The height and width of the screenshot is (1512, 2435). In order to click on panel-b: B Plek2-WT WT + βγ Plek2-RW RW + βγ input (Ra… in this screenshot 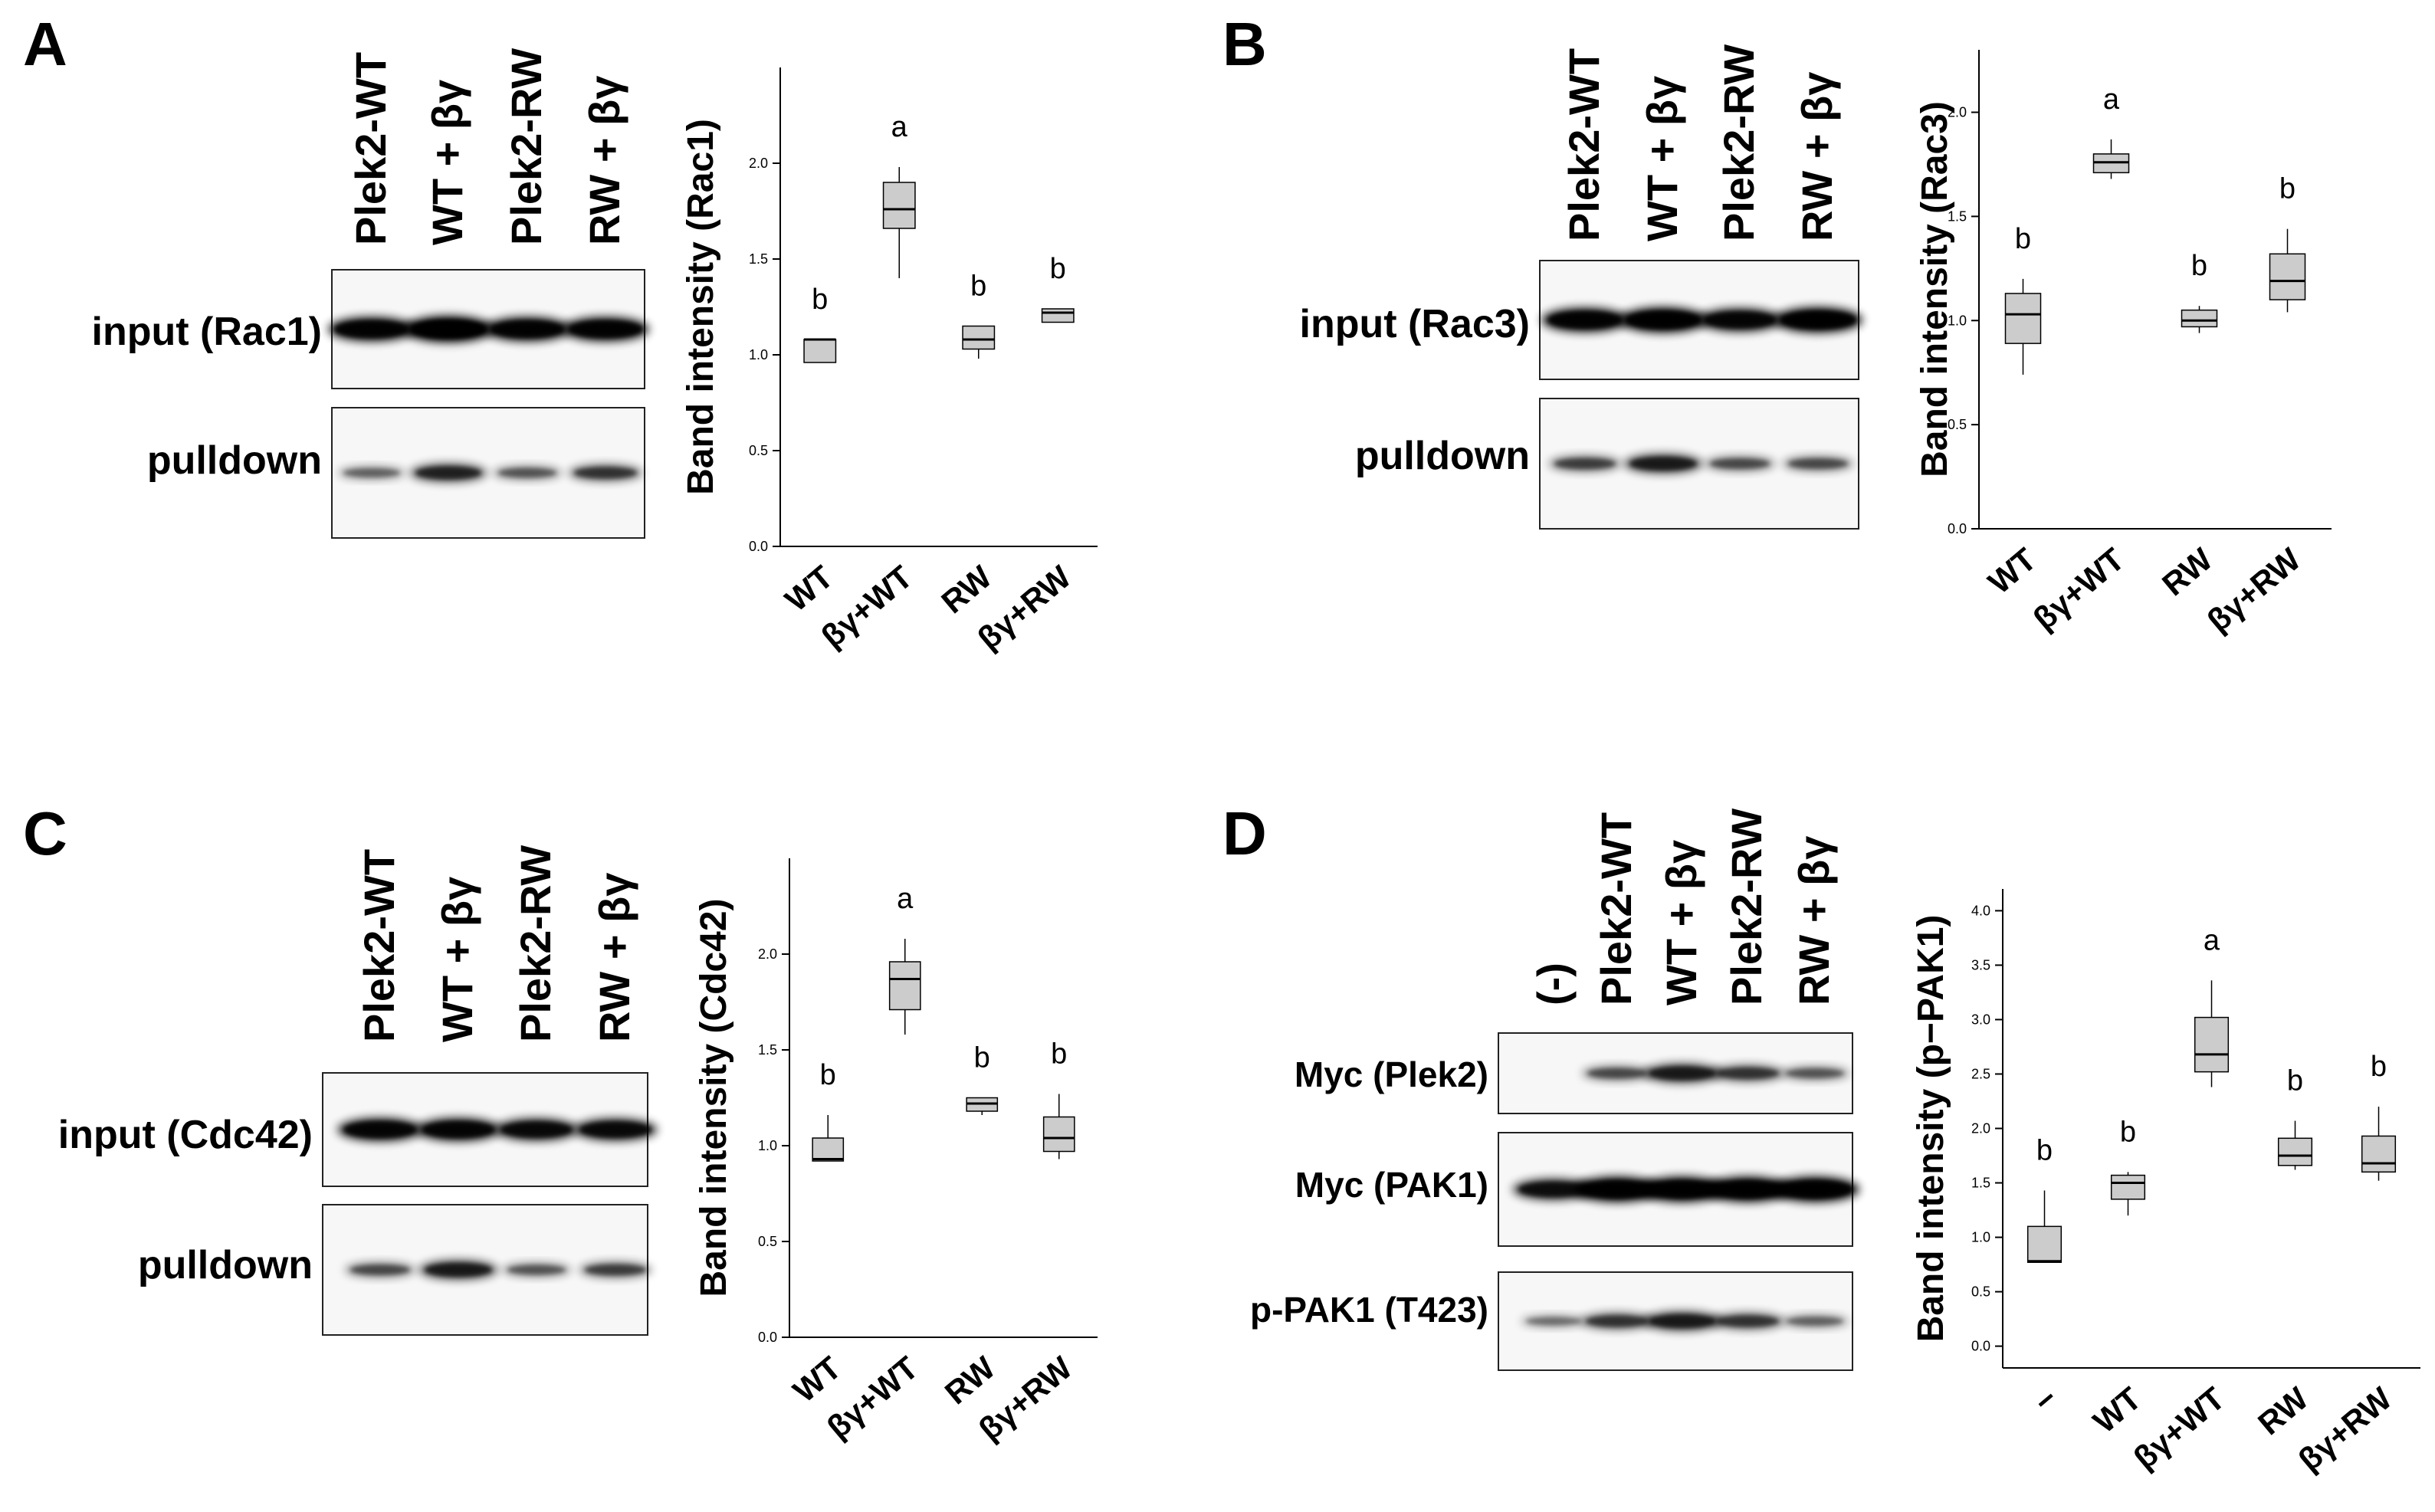, I will do `click(1542, 270)`.